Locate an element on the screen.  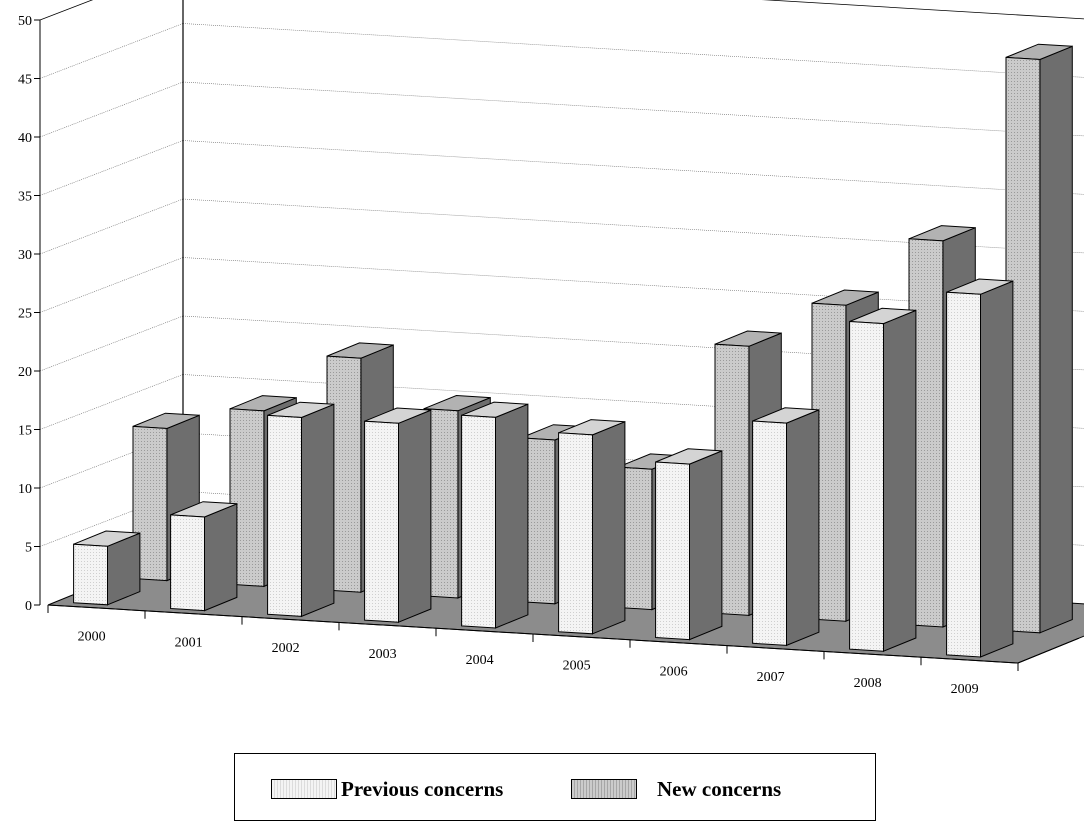
bar-previous-2005-side is located at coordinates (609, 527).